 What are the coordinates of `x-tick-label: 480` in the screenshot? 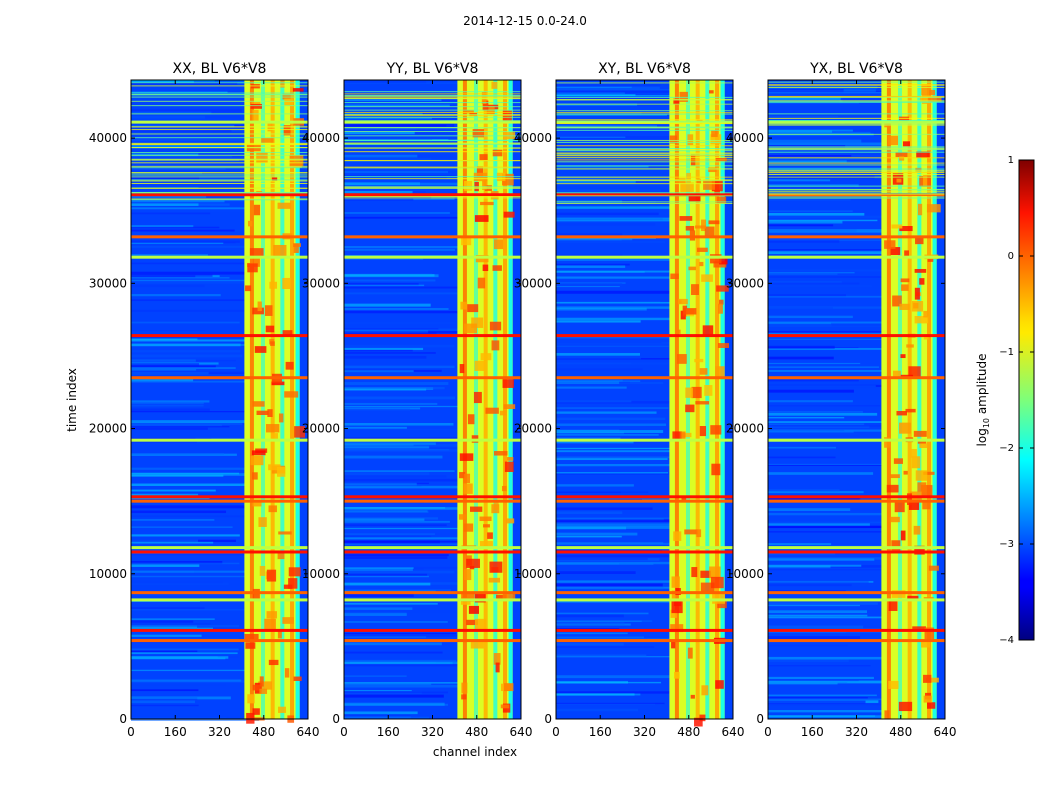 It's located at (688, 732).